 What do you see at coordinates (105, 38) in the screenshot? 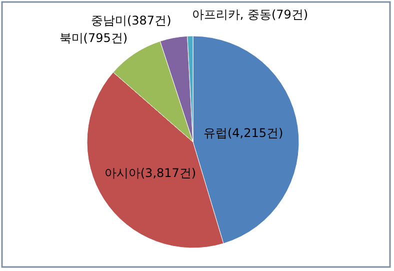
I see `data-label: (795건)` at bounding box center [105, 38].